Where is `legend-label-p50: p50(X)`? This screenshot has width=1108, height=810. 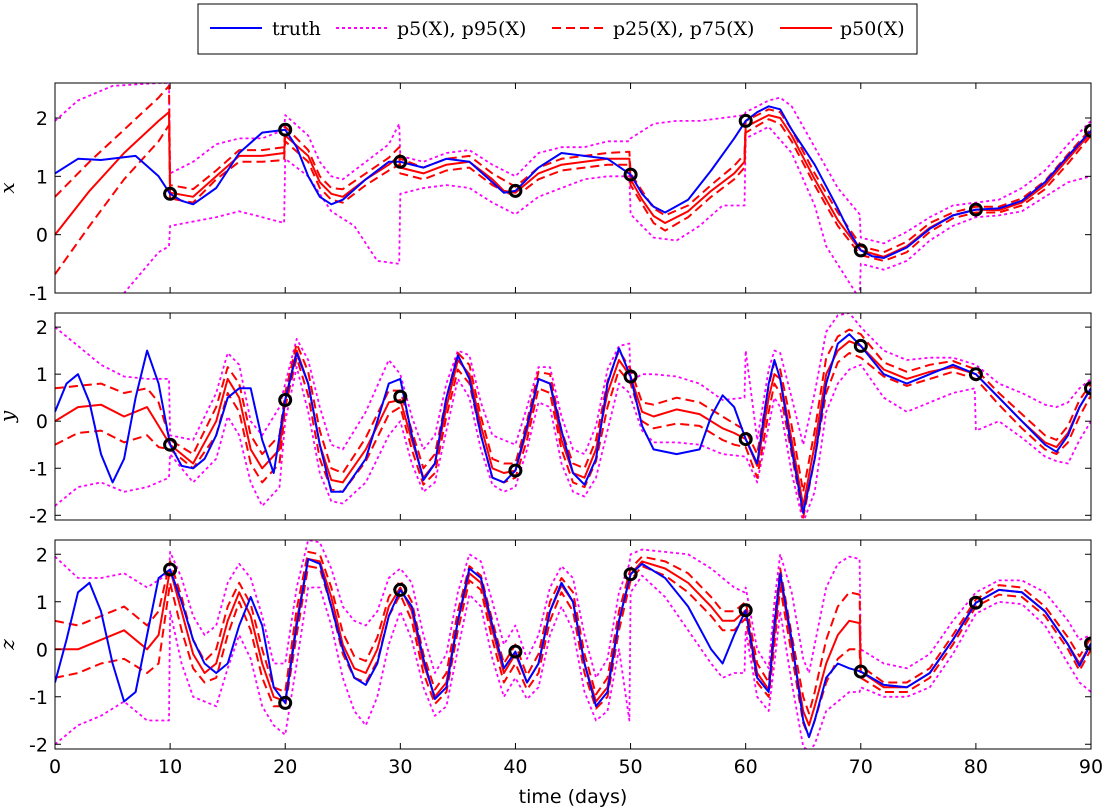 legend-label-p50: p50(X) is located at coordinates (872, 29).